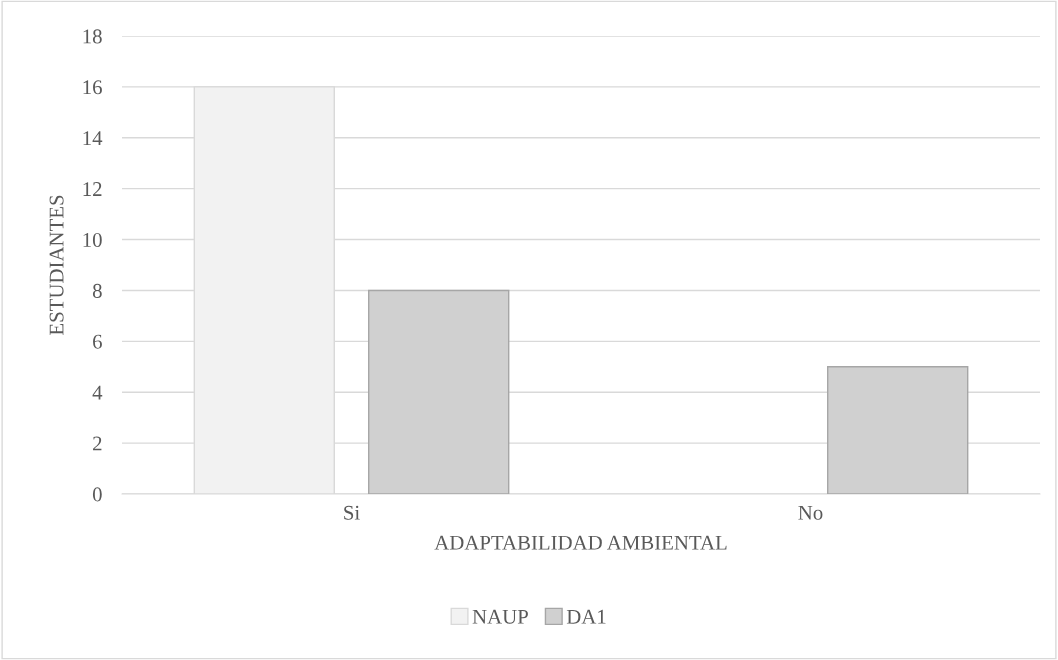 Image resolution: width=1058 pixels, height=660 pixels. I want to click on y-tick-label: 8, so click(97, 290).